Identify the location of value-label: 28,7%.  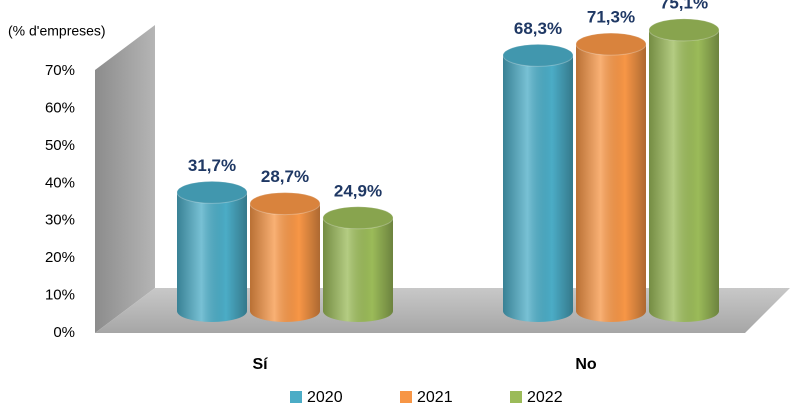
(285, 176).